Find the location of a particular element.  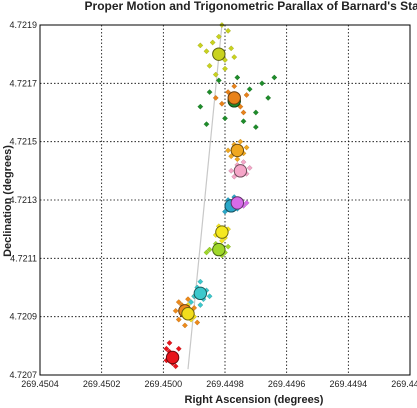

x-tick-label: 269.4494 is located at coordinates (349, 384).